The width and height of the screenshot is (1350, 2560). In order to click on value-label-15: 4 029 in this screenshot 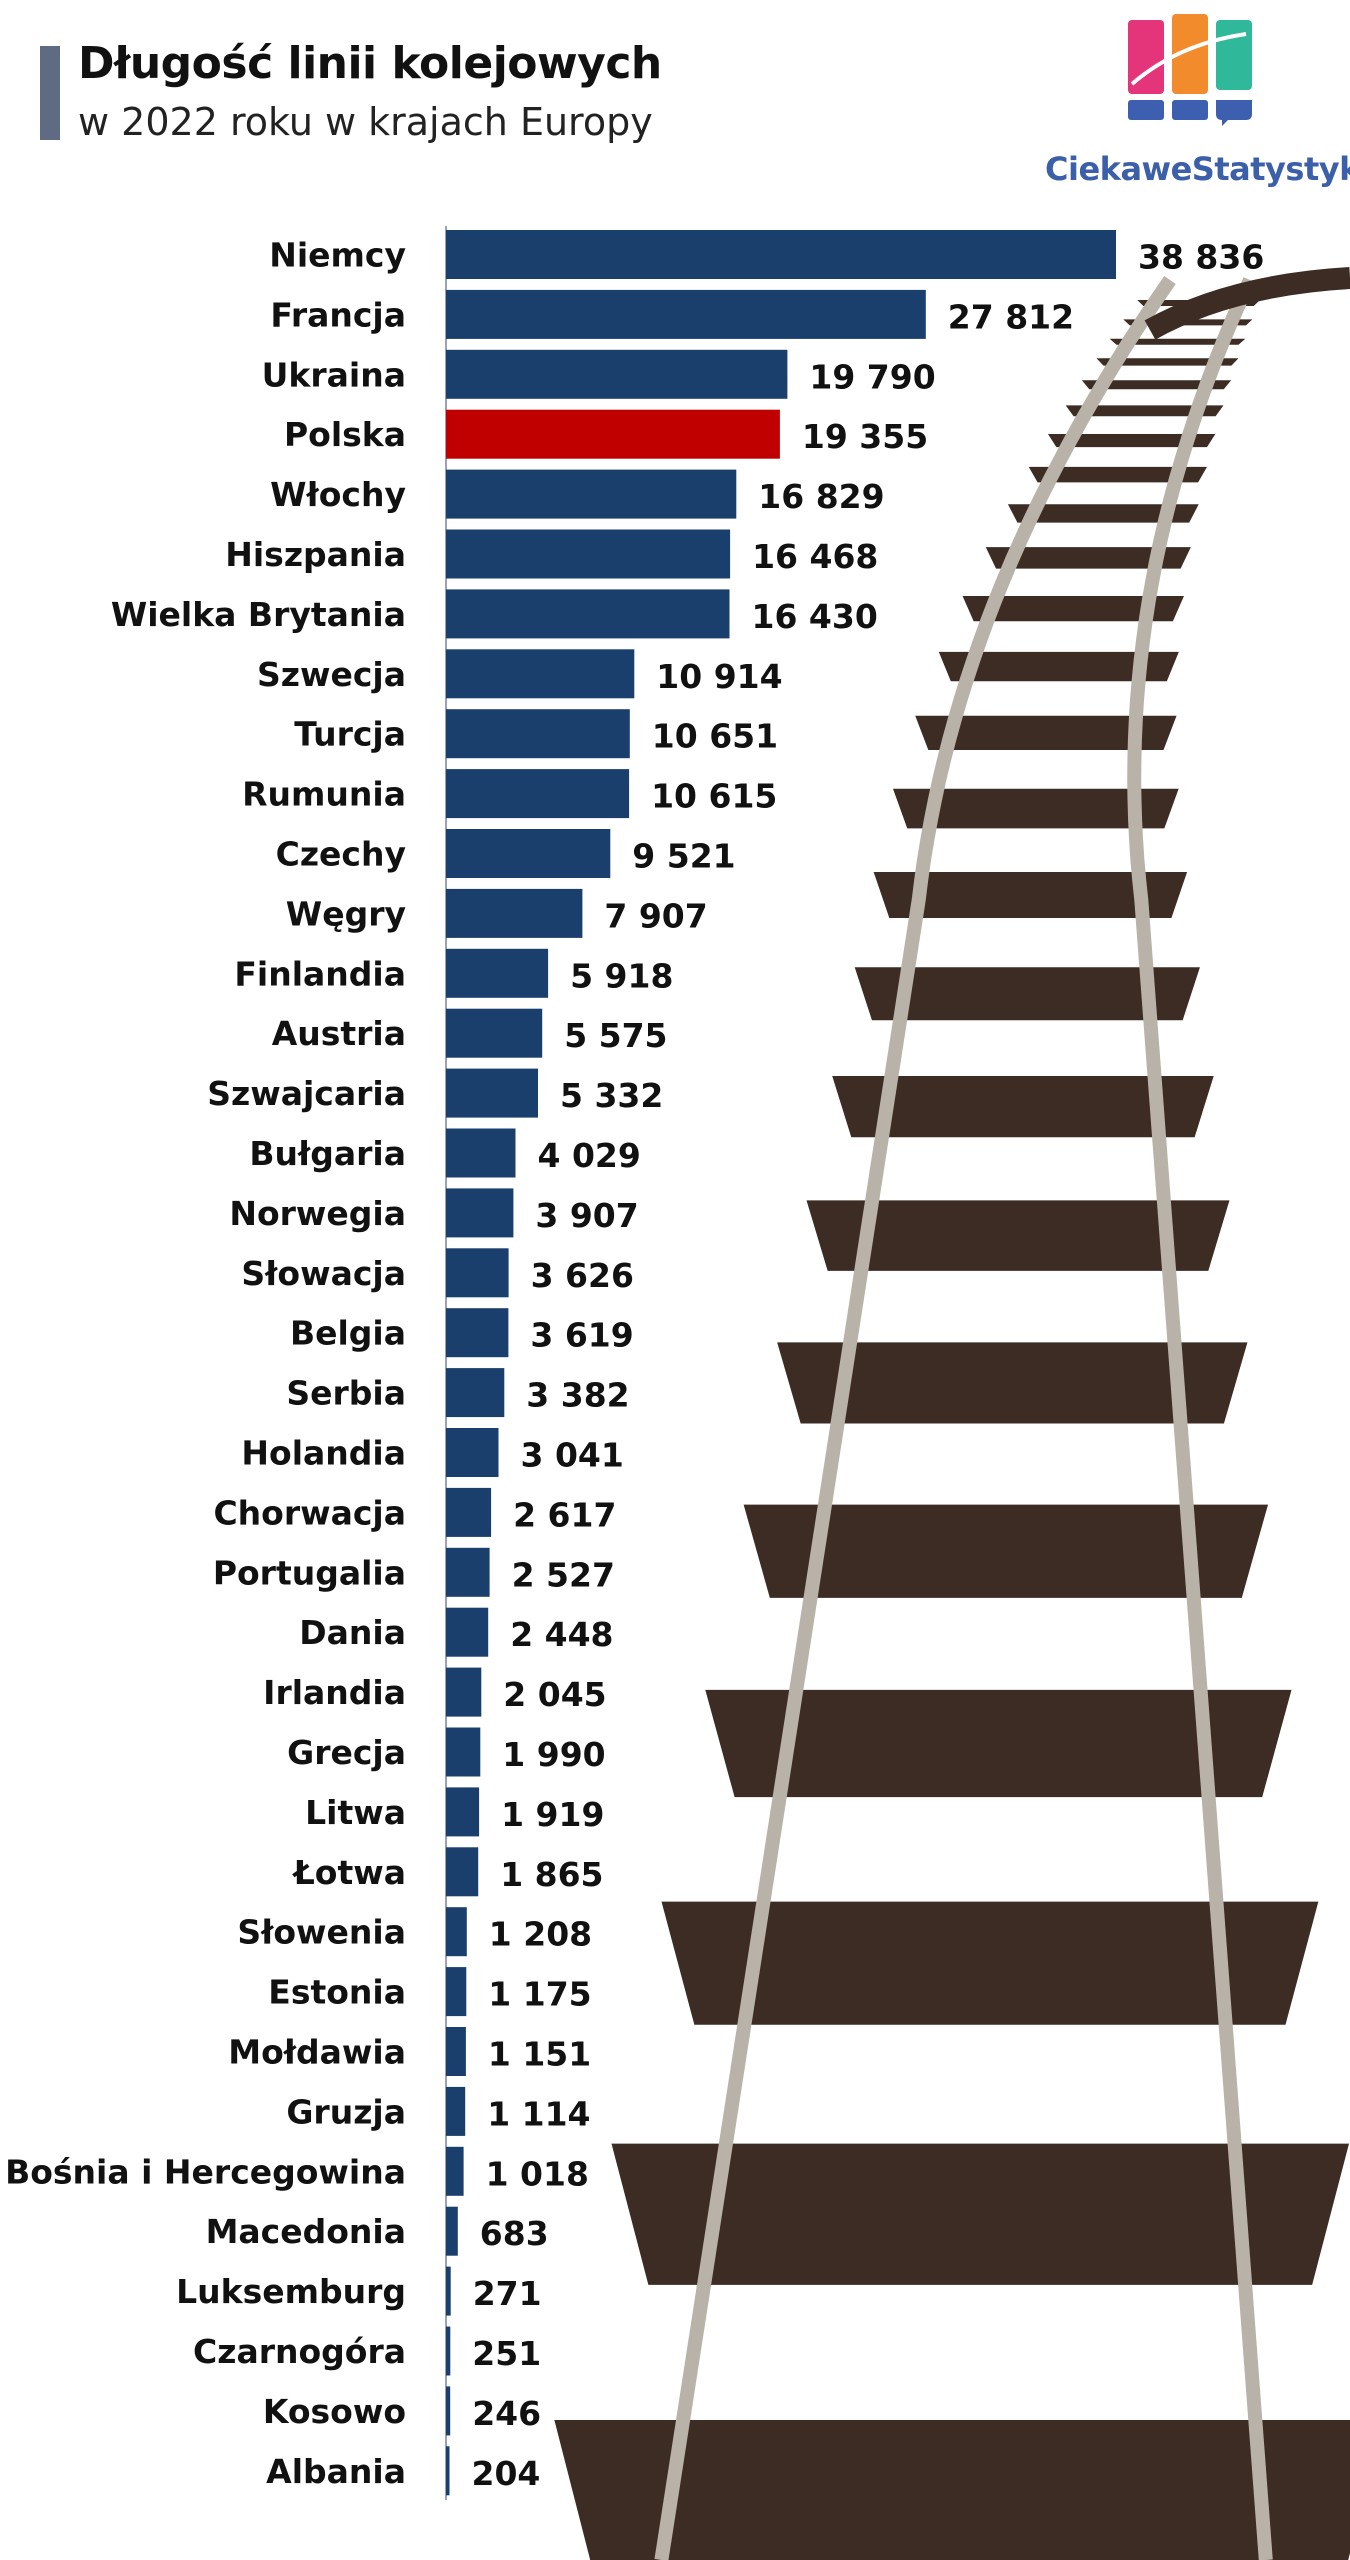, I will do `click(589, 1155)`.